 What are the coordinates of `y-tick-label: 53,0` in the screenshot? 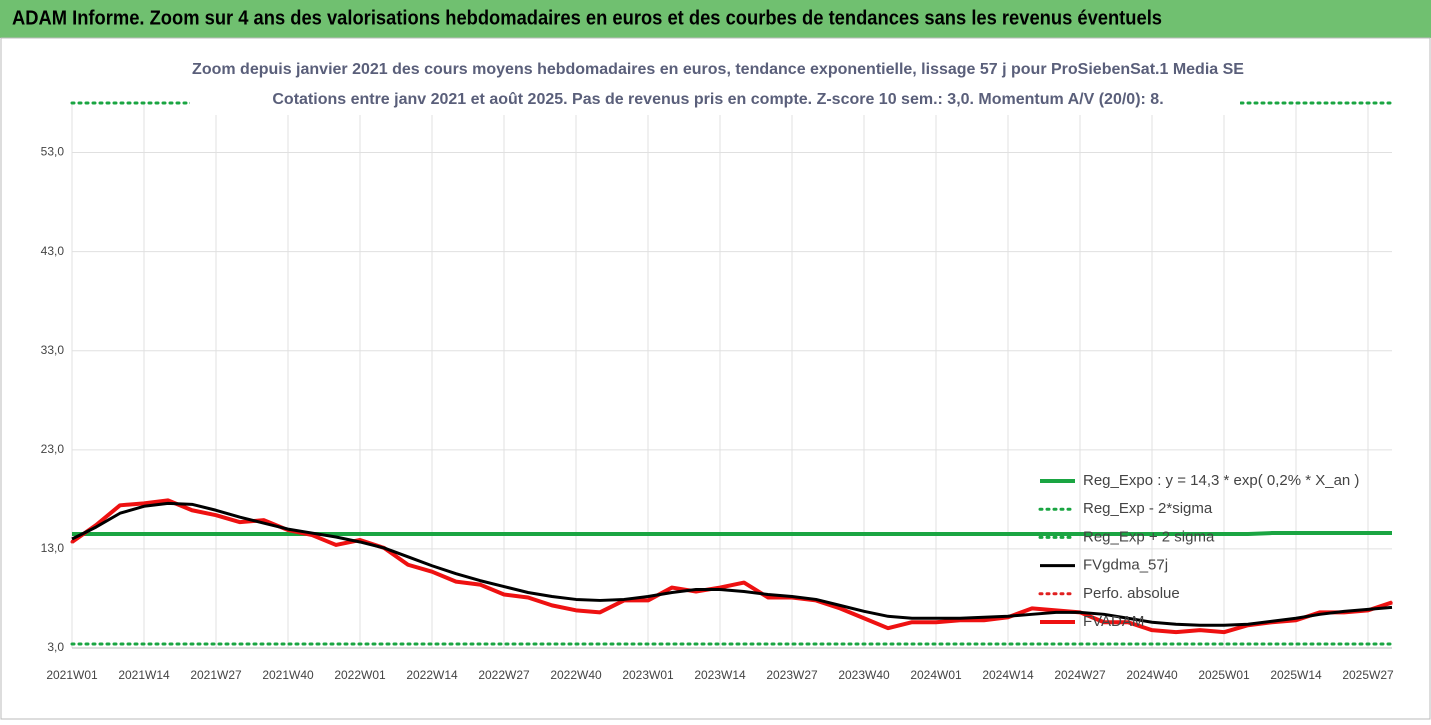 It's located at (53, 152).